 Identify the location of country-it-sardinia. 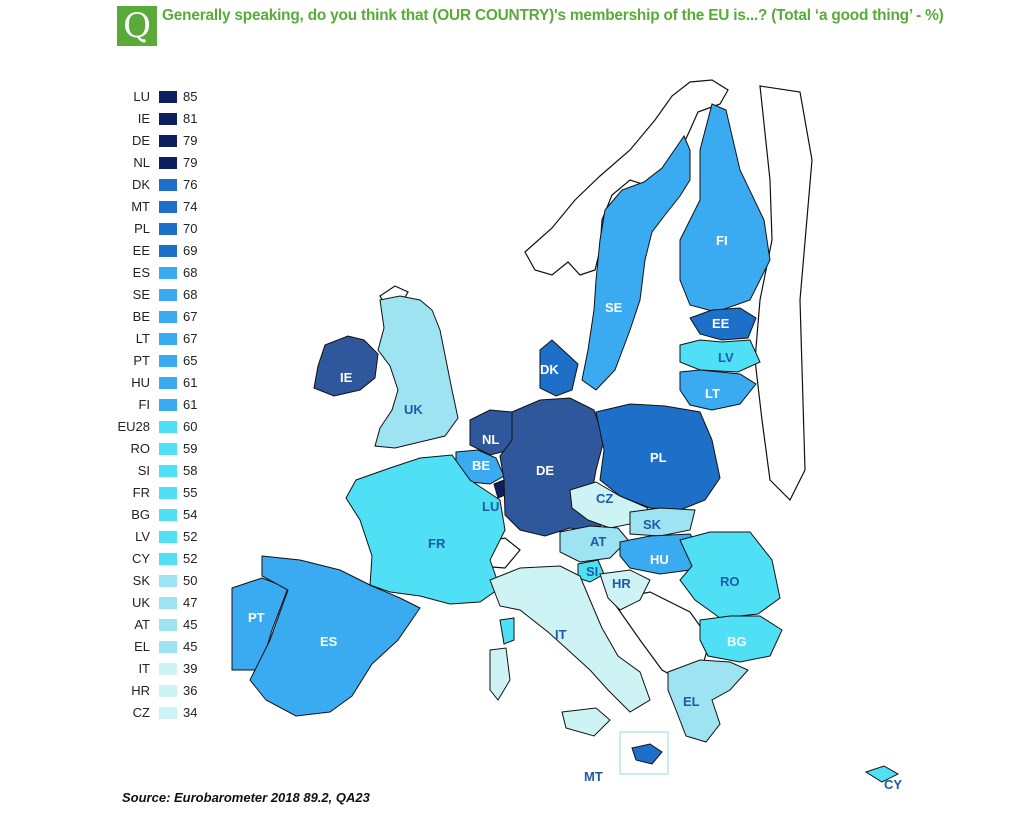
(500, 674).